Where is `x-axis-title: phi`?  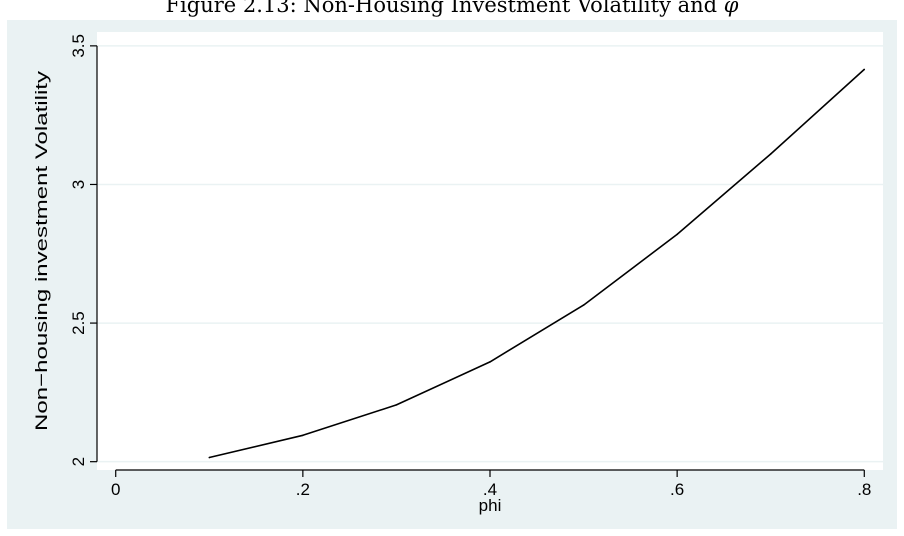
x-axis-title: phi is located at coordinates (490, 505).